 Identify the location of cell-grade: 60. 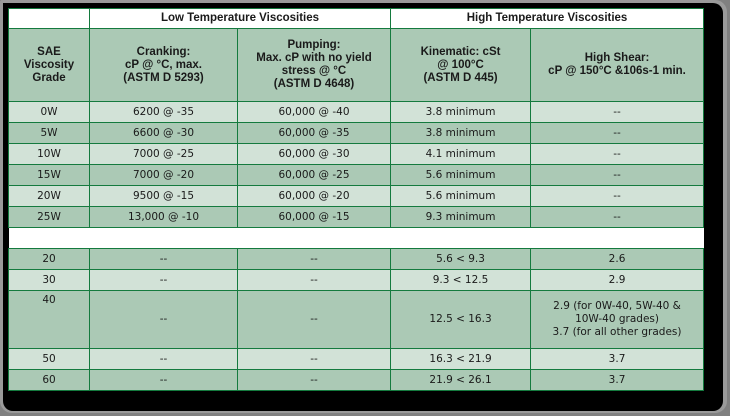
(49, 380).